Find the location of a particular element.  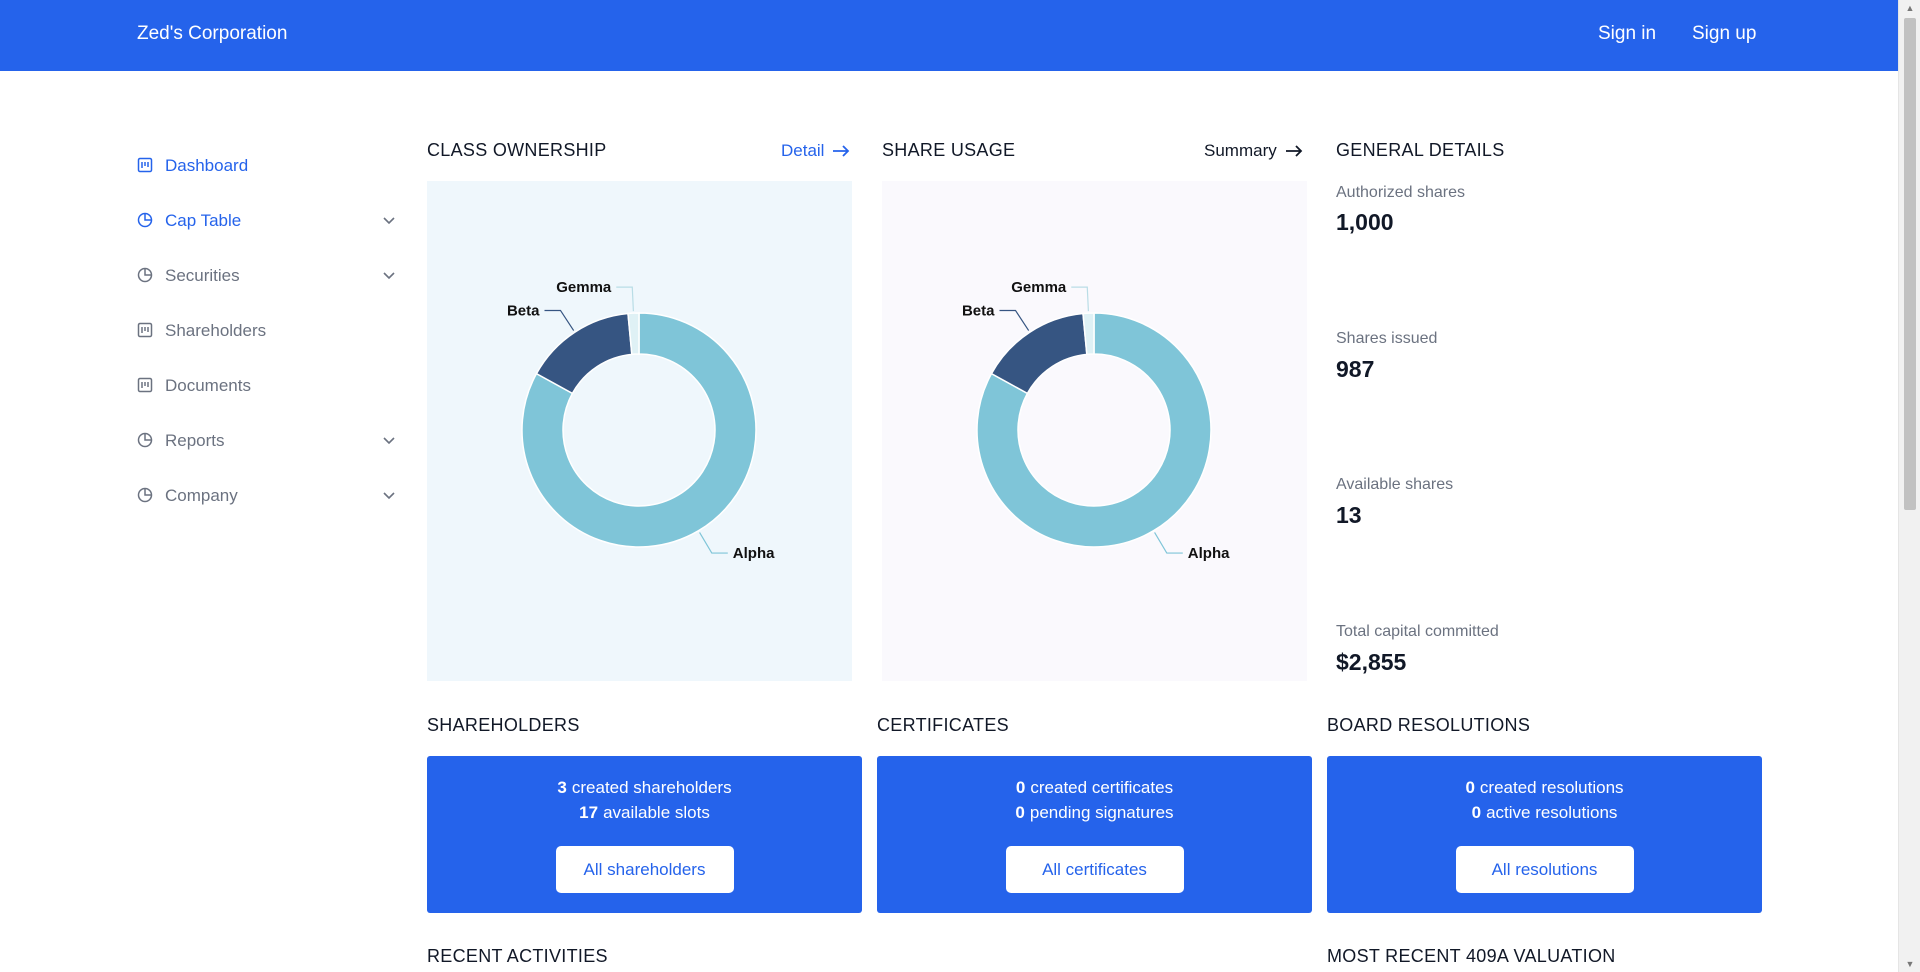

available-shares-label: Available shares is located at coordinates (1395, 484).